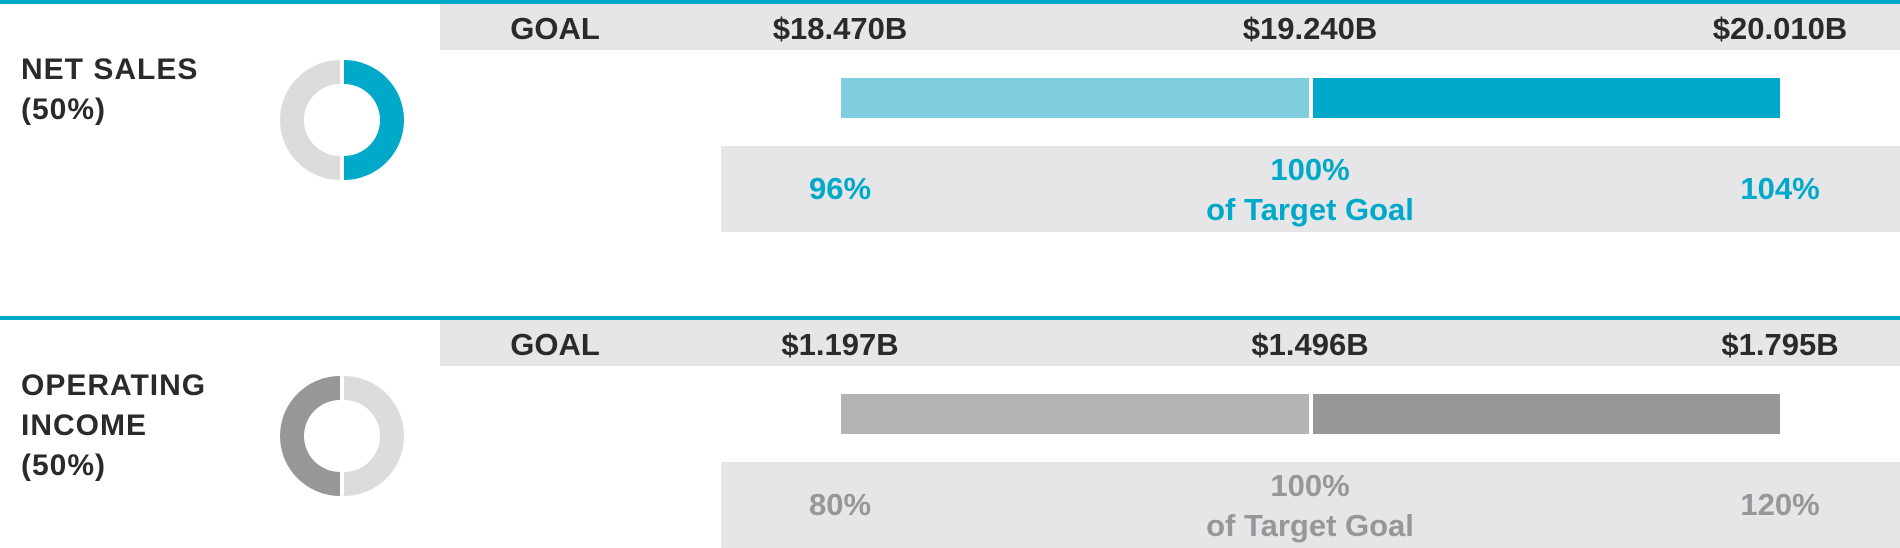 This screenshot has height=548, width=1900. What do you see at coordinates (1310, 344) in the screenshot?
I see `goal-value-target: $1.496B` at bounding box center [1310, 344].